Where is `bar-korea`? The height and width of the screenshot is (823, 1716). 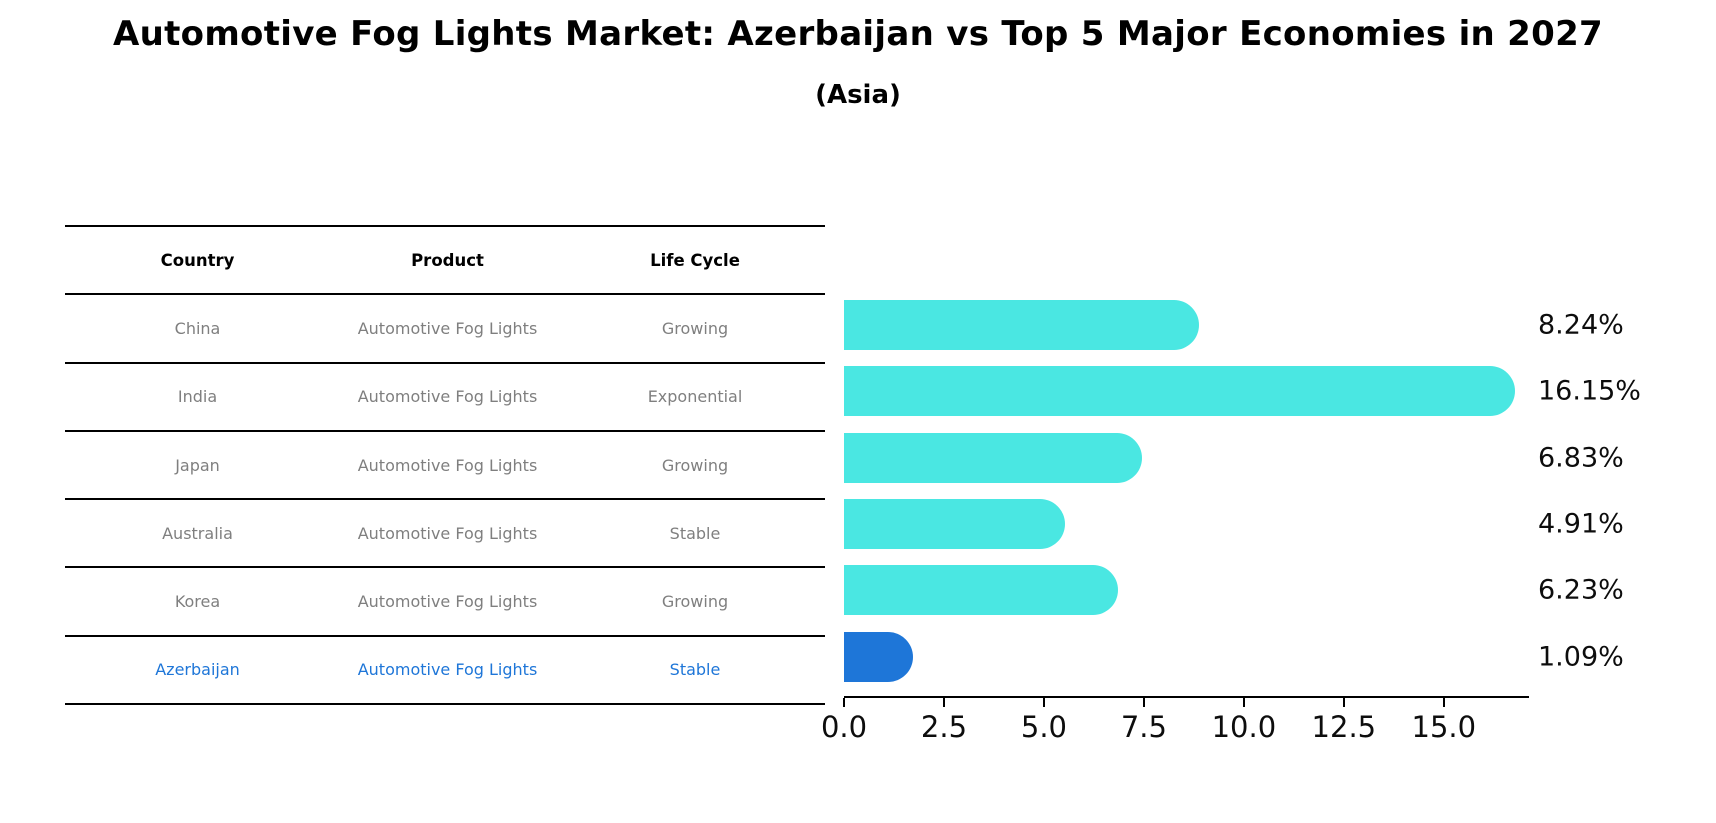 bar-korea is located at coordinates (981, 590).